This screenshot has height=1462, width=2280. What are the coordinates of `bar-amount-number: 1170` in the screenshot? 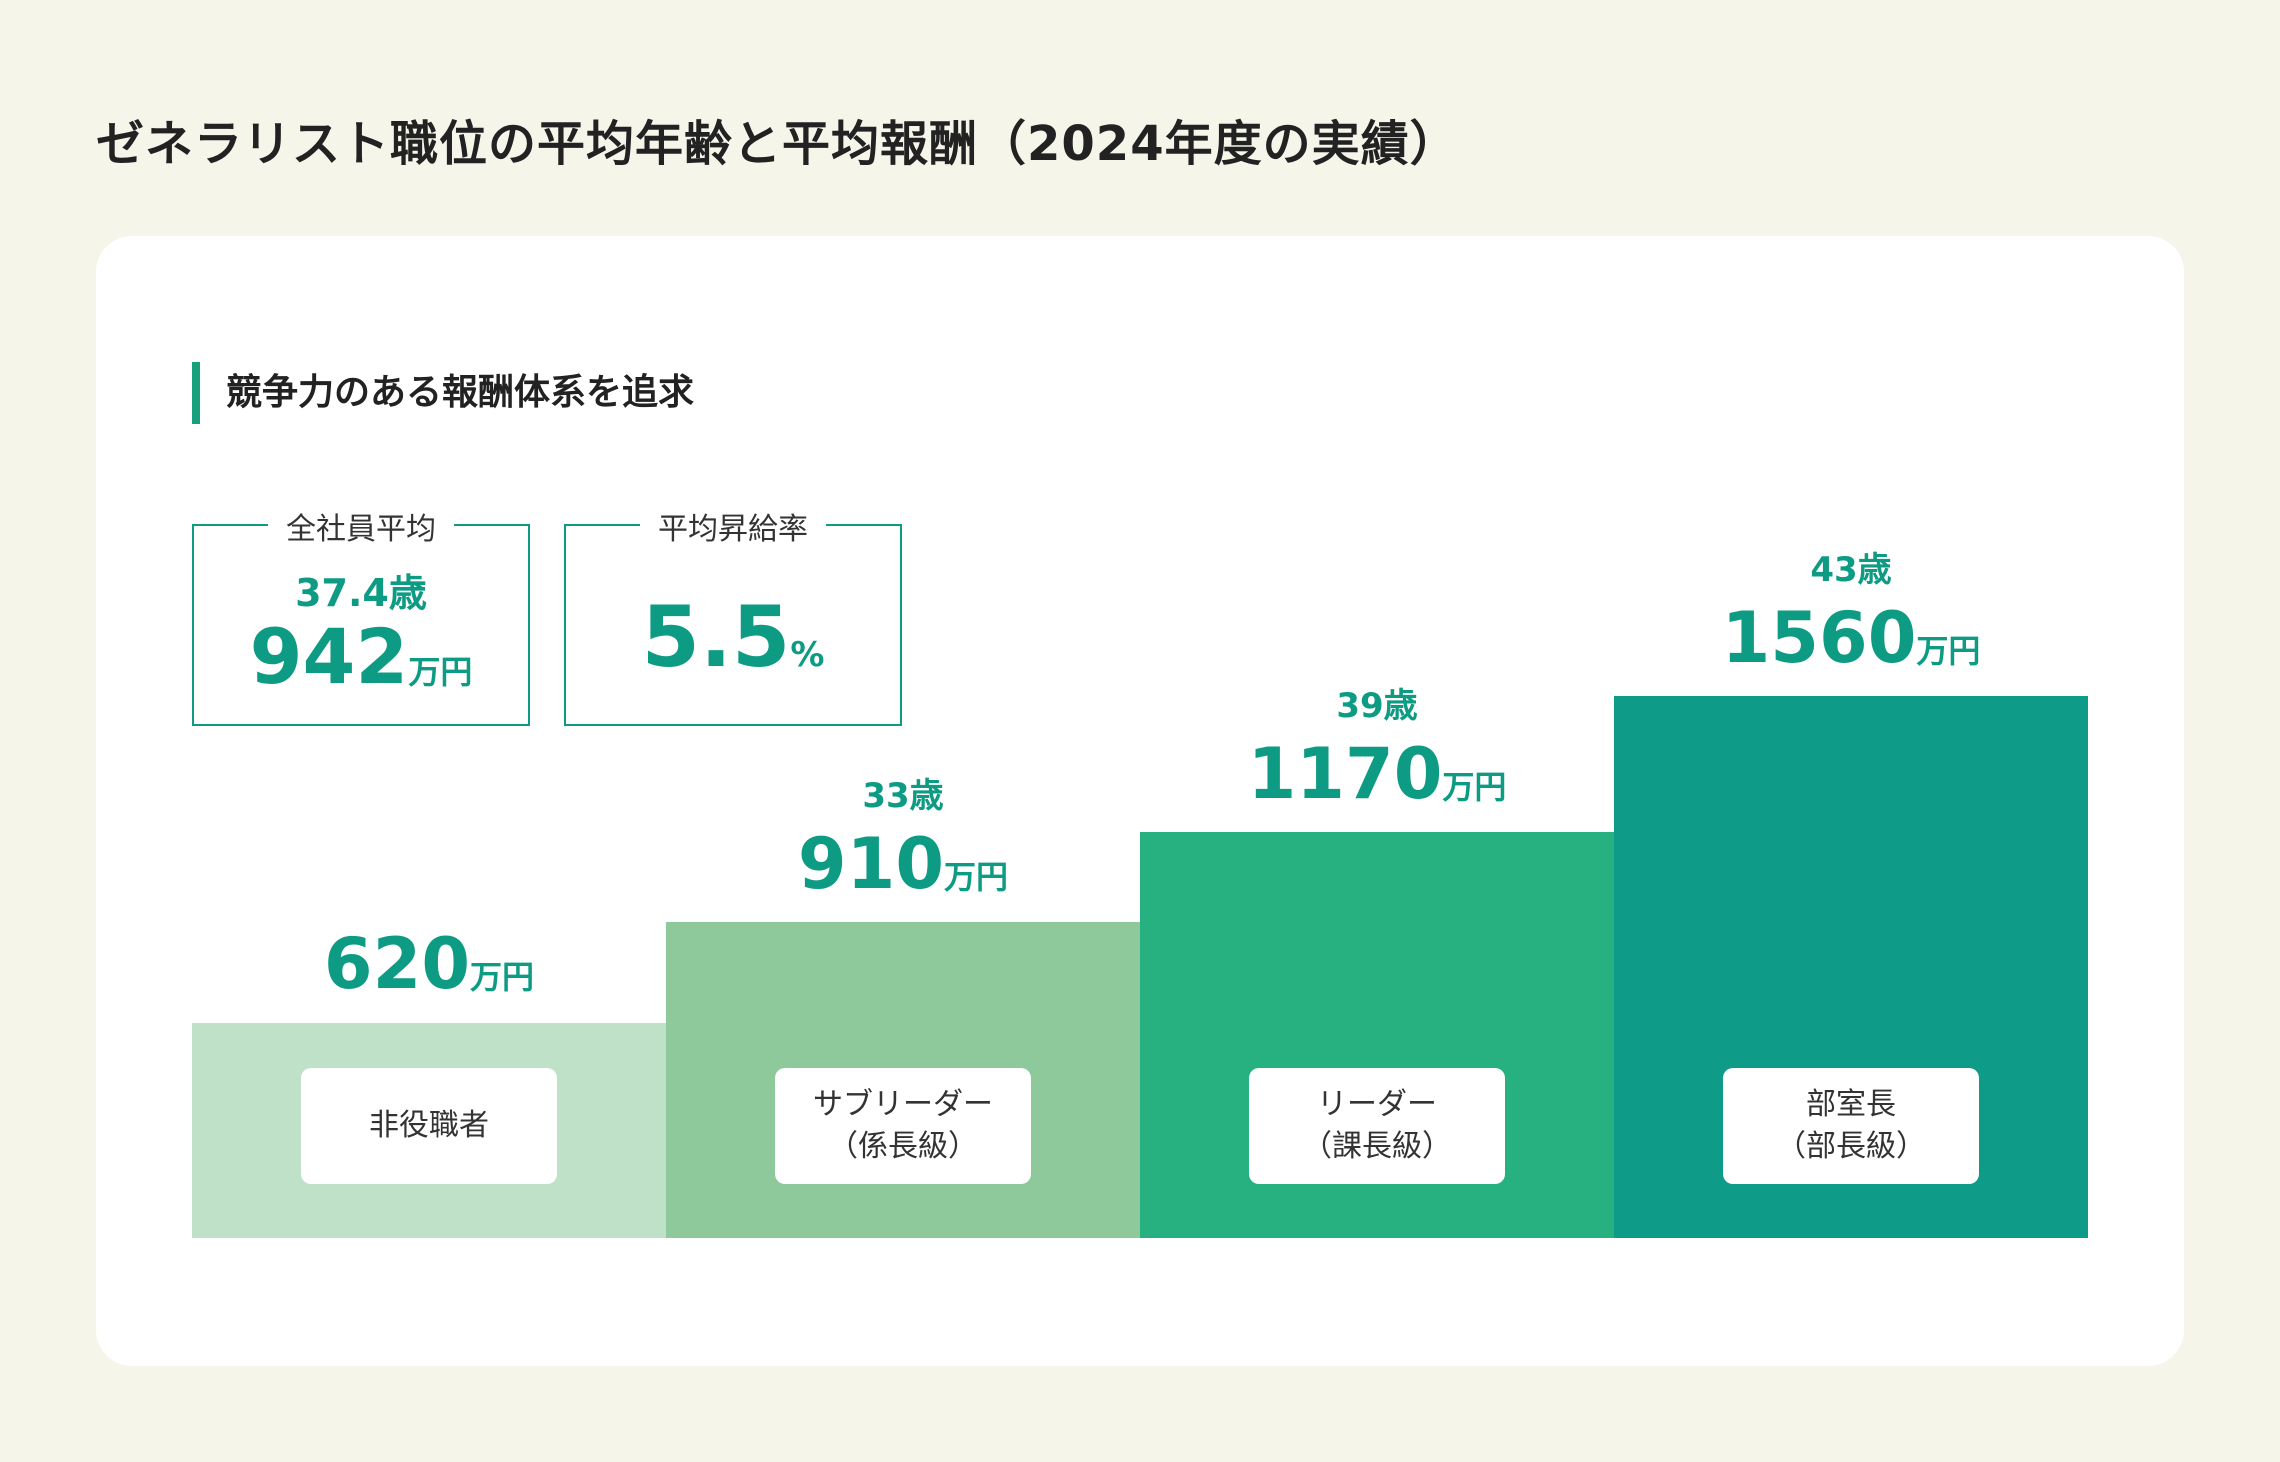 It's located at (1345, 774).